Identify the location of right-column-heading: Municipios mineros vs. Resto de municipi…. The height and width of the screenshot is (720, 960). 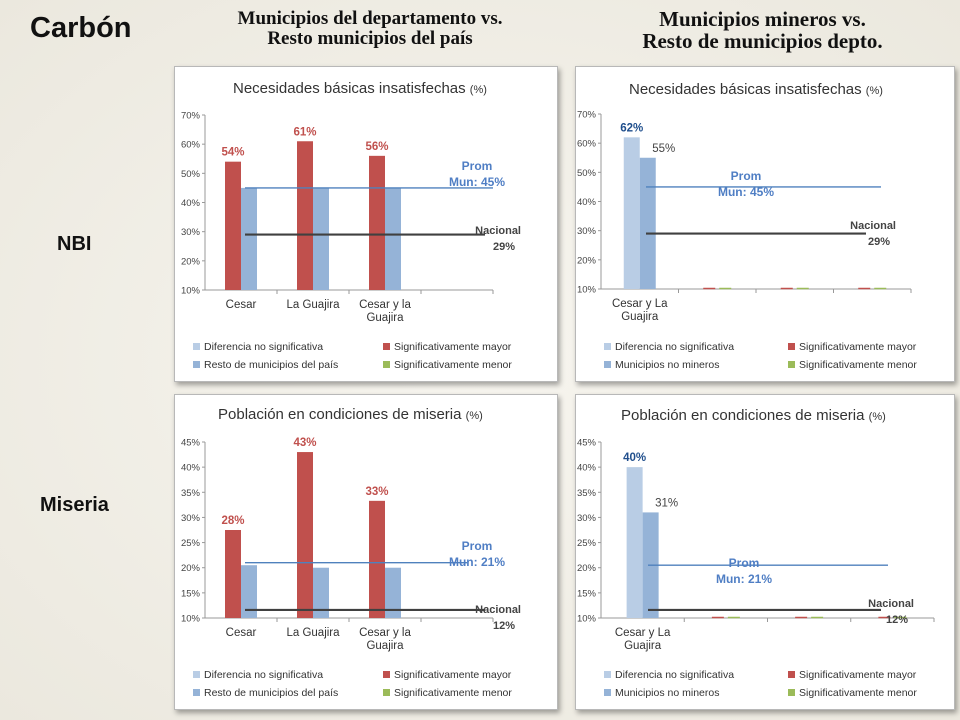
(762, 30).